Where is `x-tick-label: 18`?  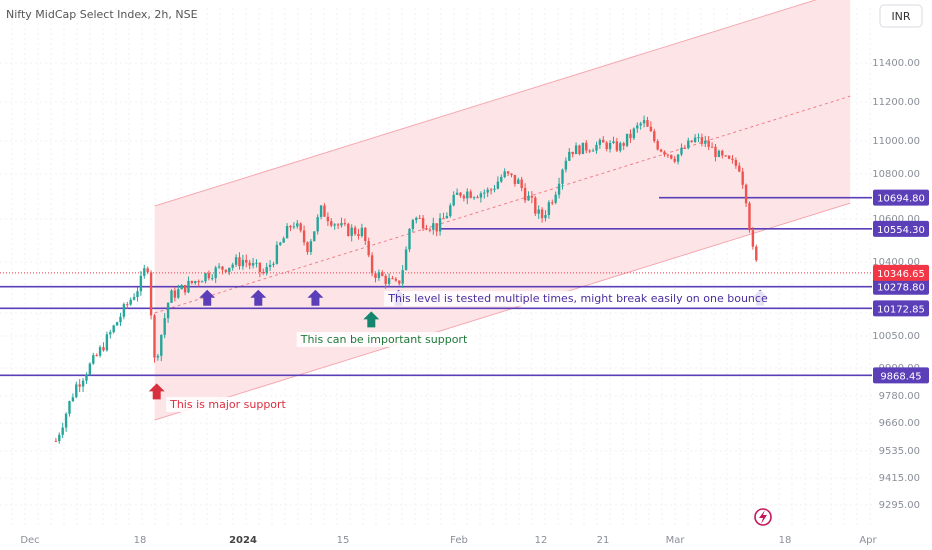 x-tick-label: 18 is located at coordinates (140, 540).